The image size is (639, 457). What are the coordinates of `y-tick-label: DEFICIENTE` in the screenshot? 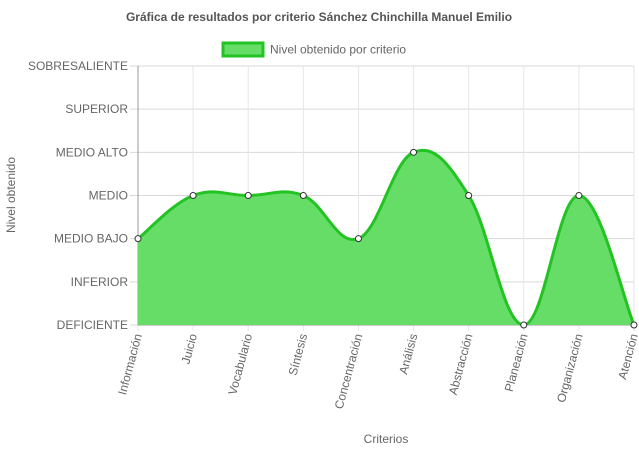 It's located at (92, 325).